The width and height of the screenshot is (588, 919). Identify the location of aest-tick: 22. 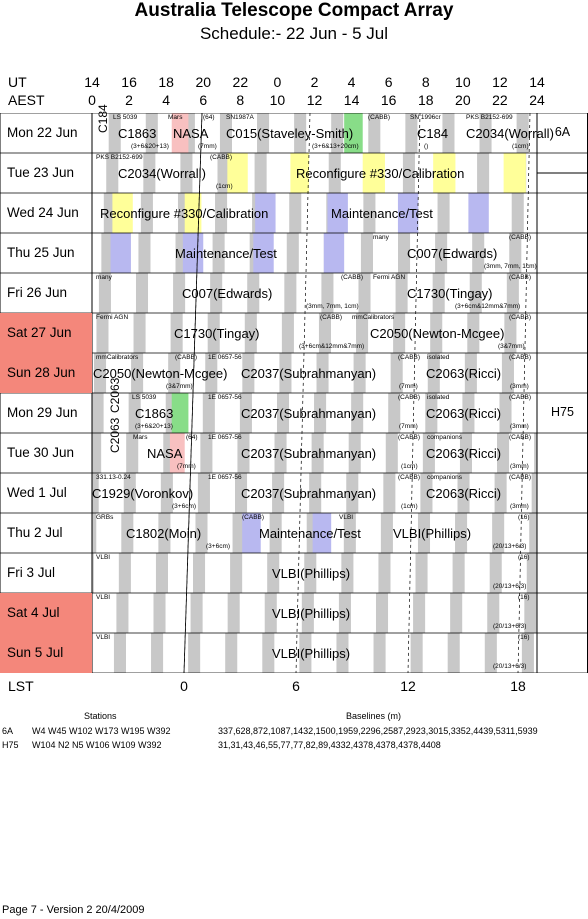
(500, 100).